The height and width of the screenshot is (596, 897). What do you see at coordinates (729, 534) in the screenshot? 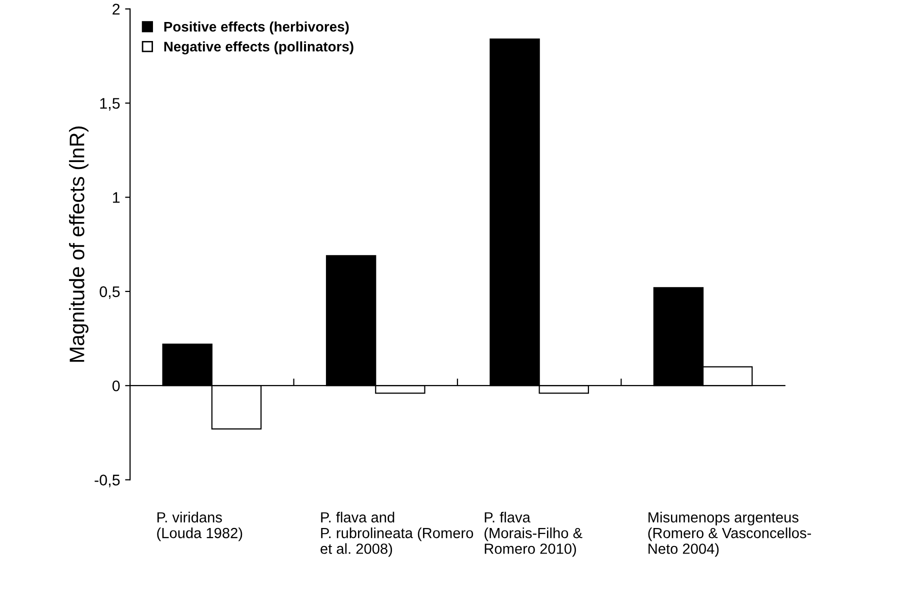
I see `x-tick-label: Misumenops argenteus (Romero & Vasconcellos- Neto 2004)` at bounding box center [729, 534].